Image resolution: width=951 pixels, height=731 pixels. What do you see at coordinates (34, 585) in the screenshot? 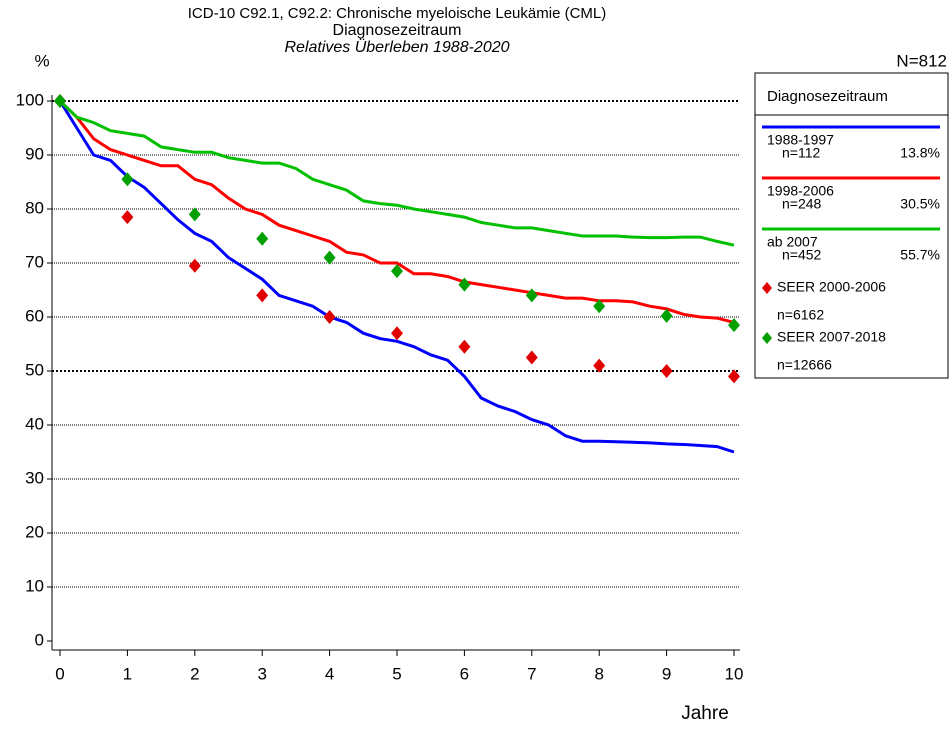
I see `y-tick-label: 10` at bounding box center [34, 585].